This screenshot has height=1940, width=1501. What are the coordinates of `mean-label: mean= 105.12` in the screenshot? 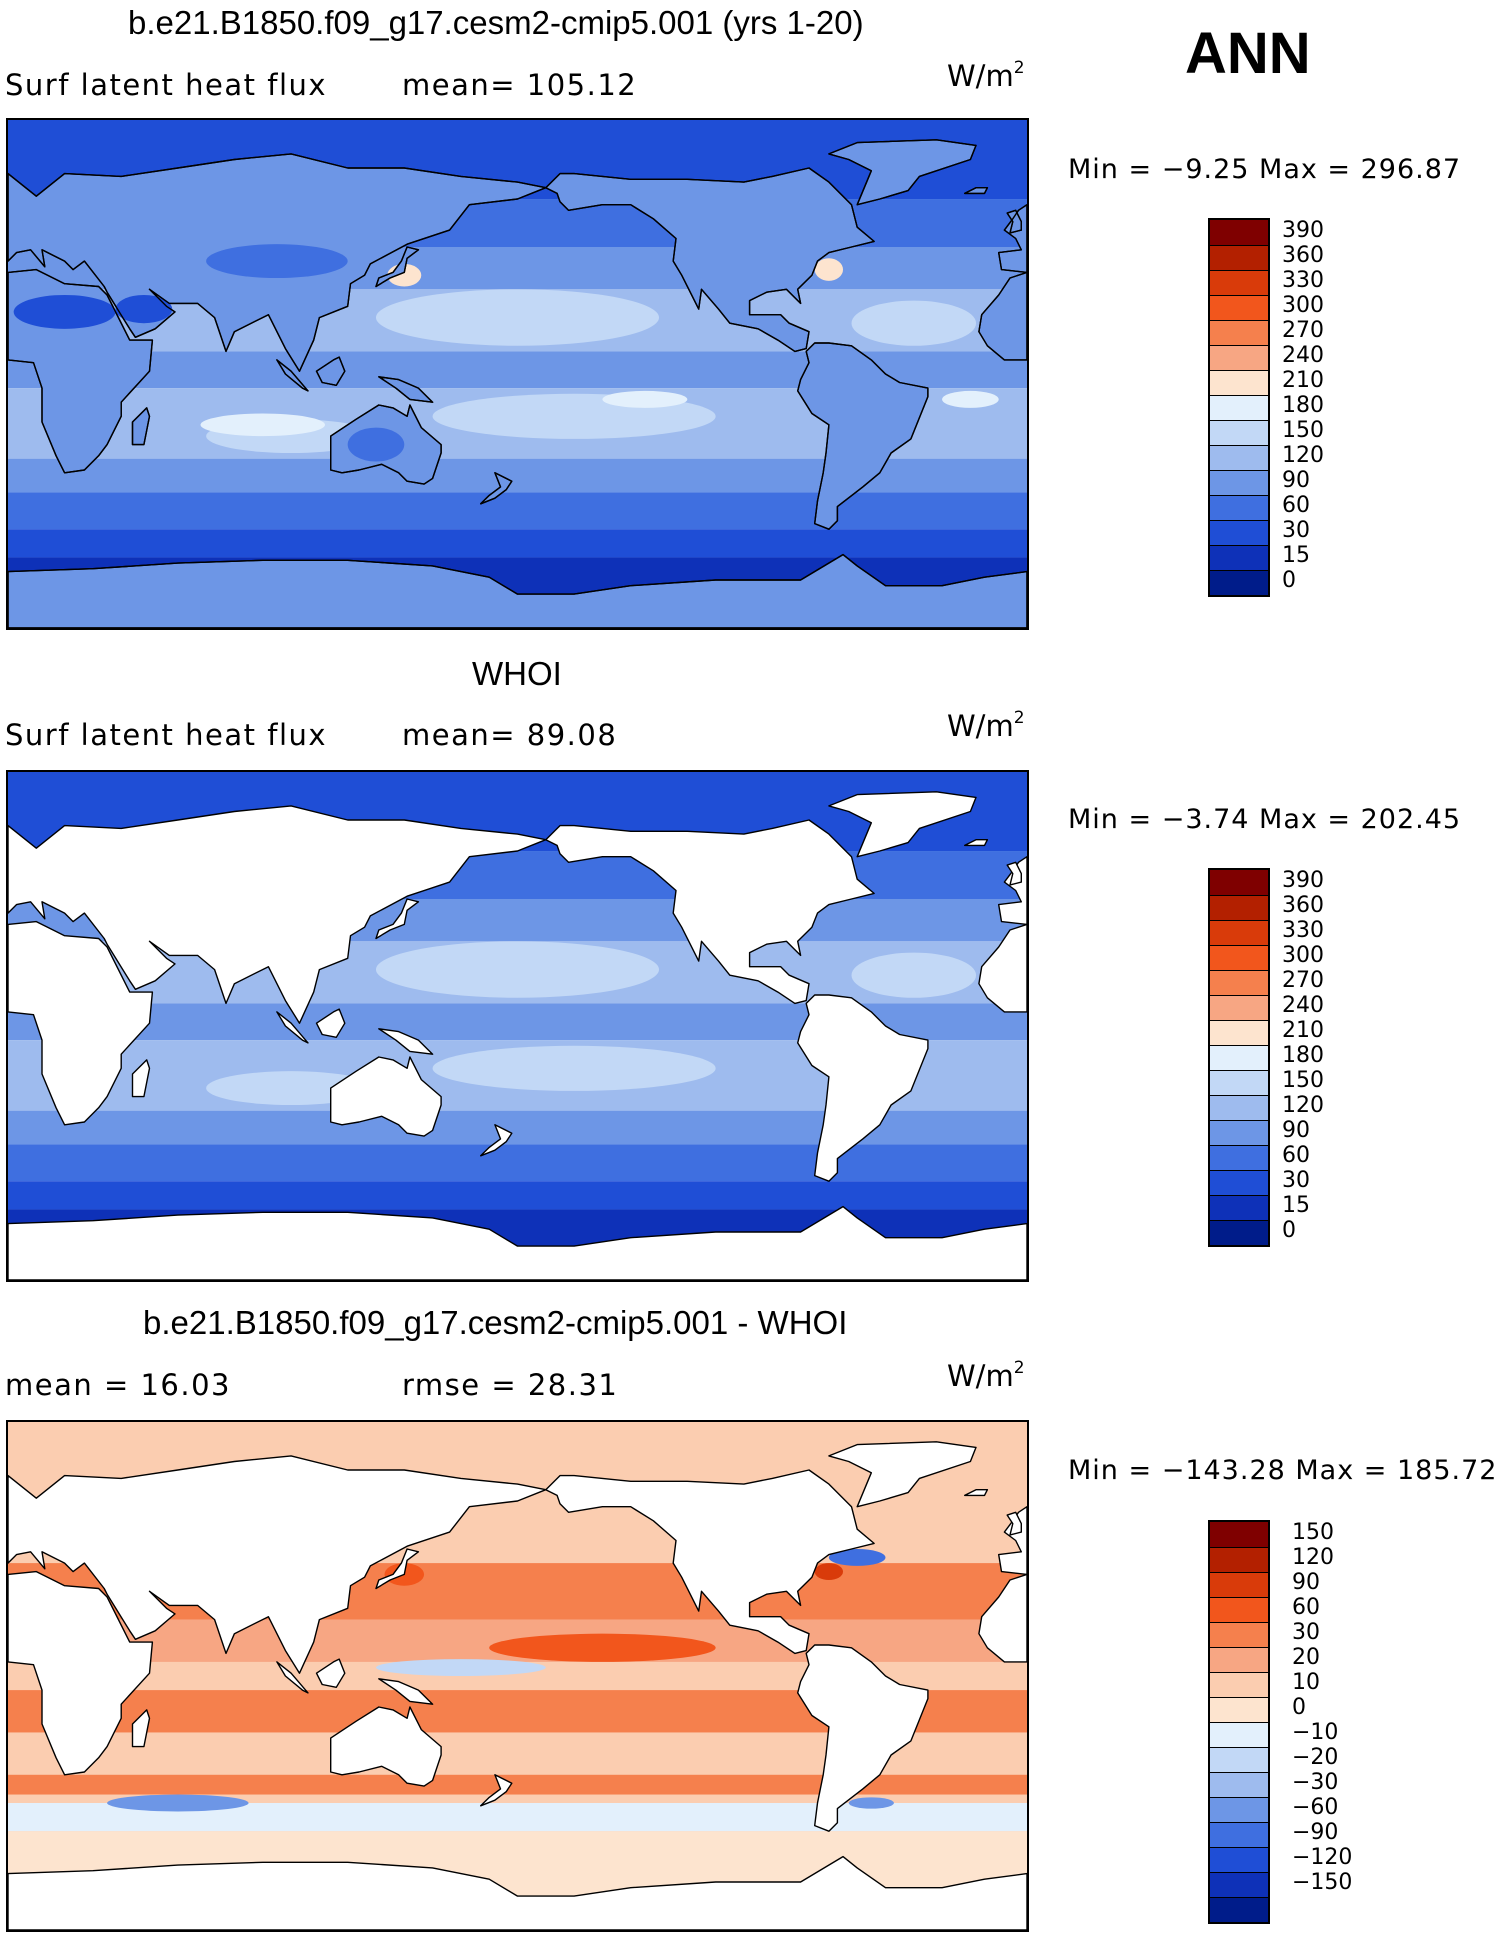 It's located at (520, 85).